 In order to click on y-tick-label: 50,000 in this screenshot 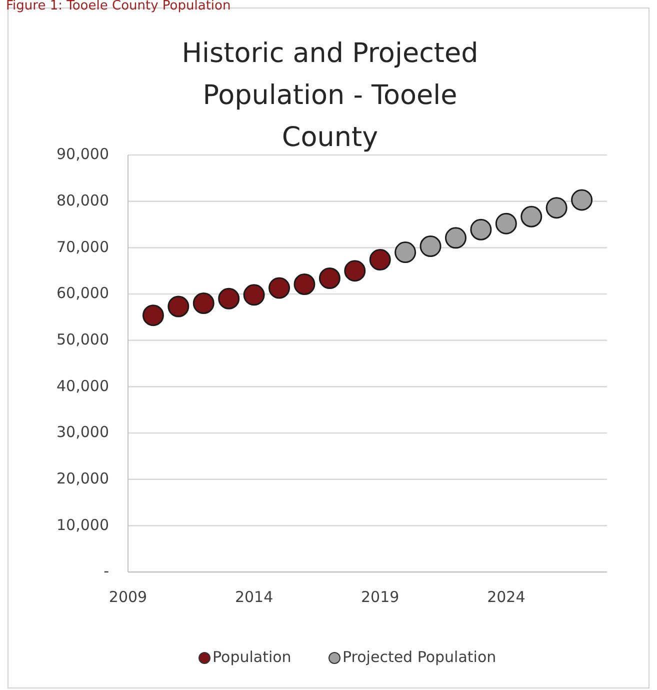, I will do `click(82, 339)`.